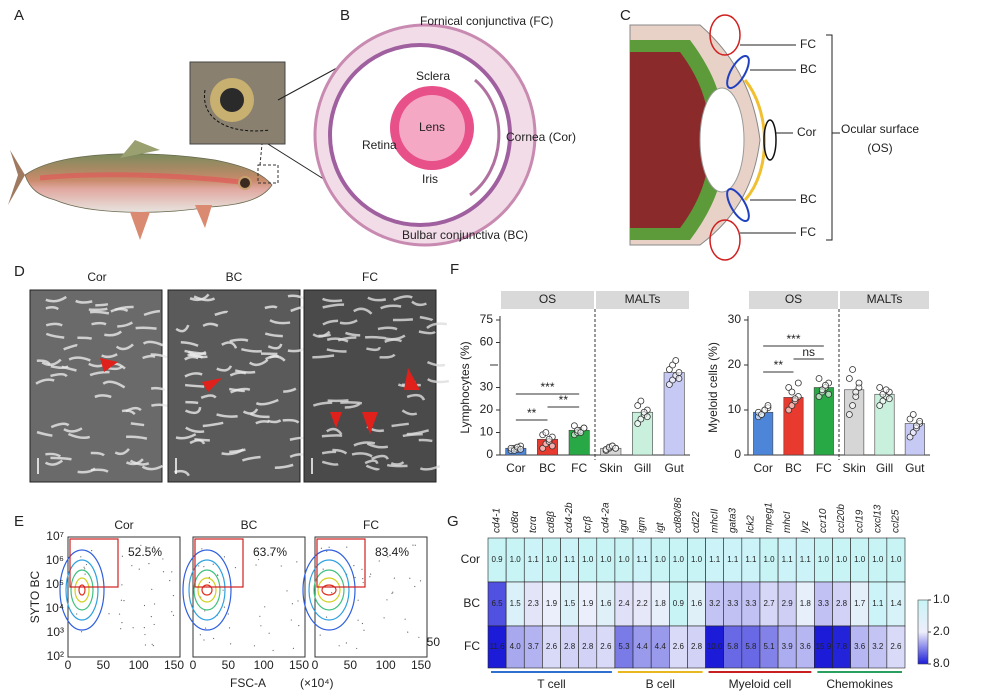 The image size is (981, 698). What do you see at coordinates (516, 603) in the screenshot?
I see `cell-label: 1.5` at bounding box center [516, 603].